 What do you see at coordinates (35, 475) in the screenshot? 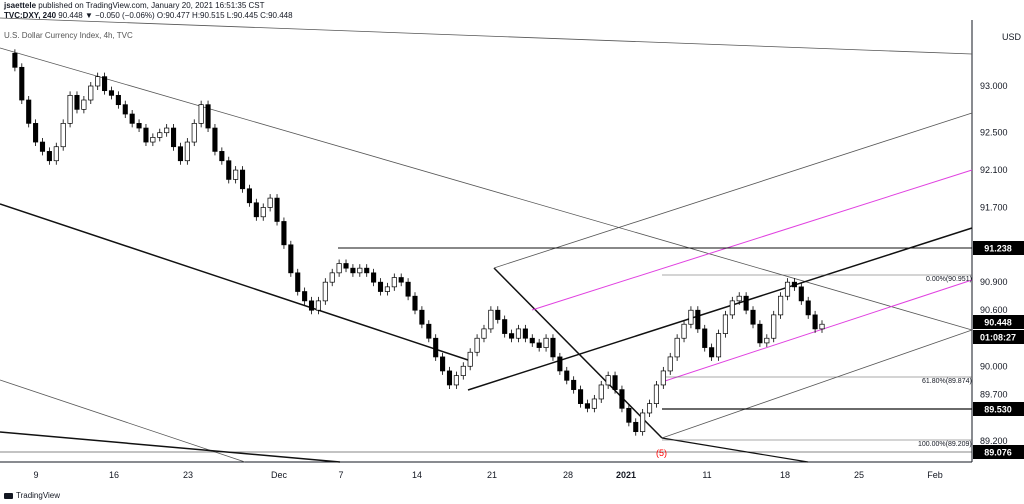
I see `time-tick-0: 9` at bounding box center [35, 475].